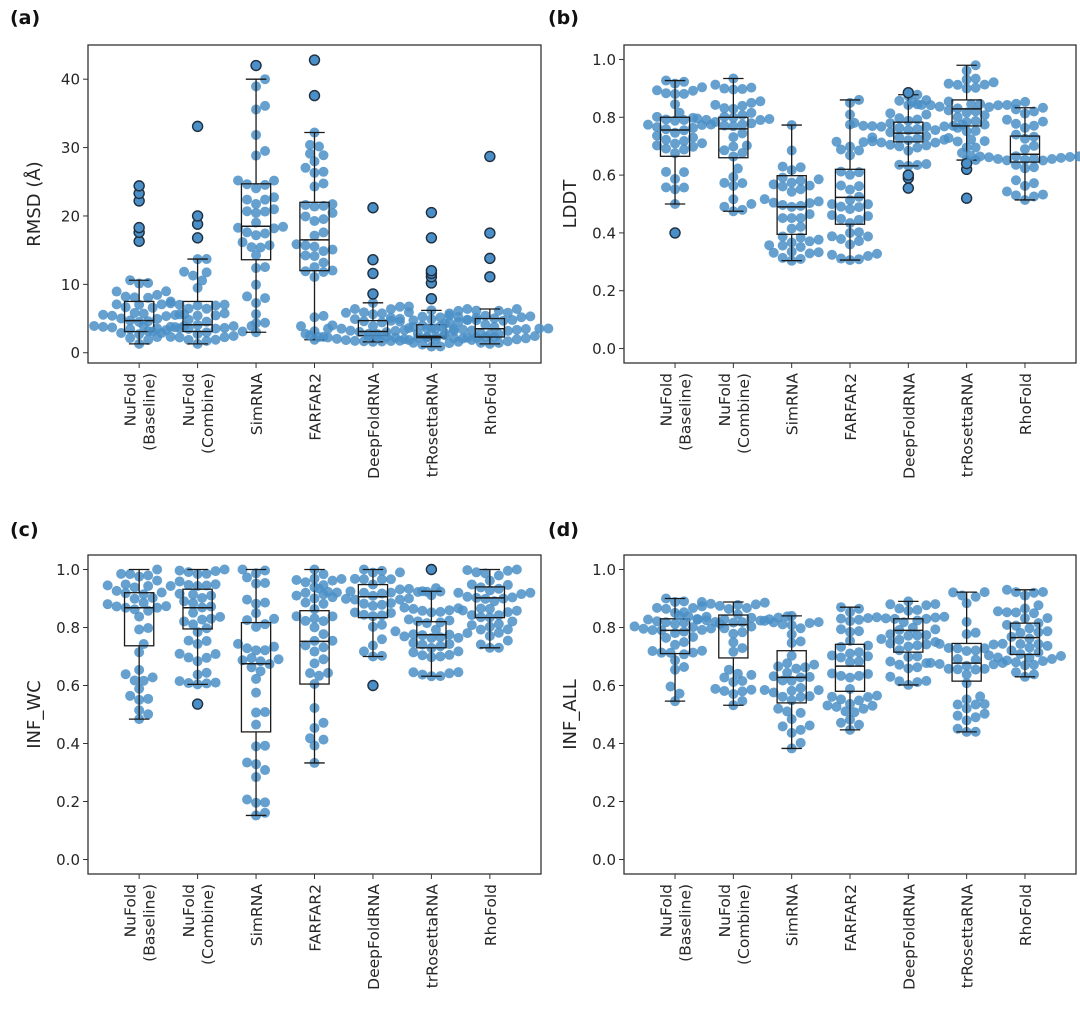 This screenshot has height=1028, width=1080. Describe the element at coordinates (491, 404) in the screenshot. I see `x-tick-label: RhoFold` at that location.